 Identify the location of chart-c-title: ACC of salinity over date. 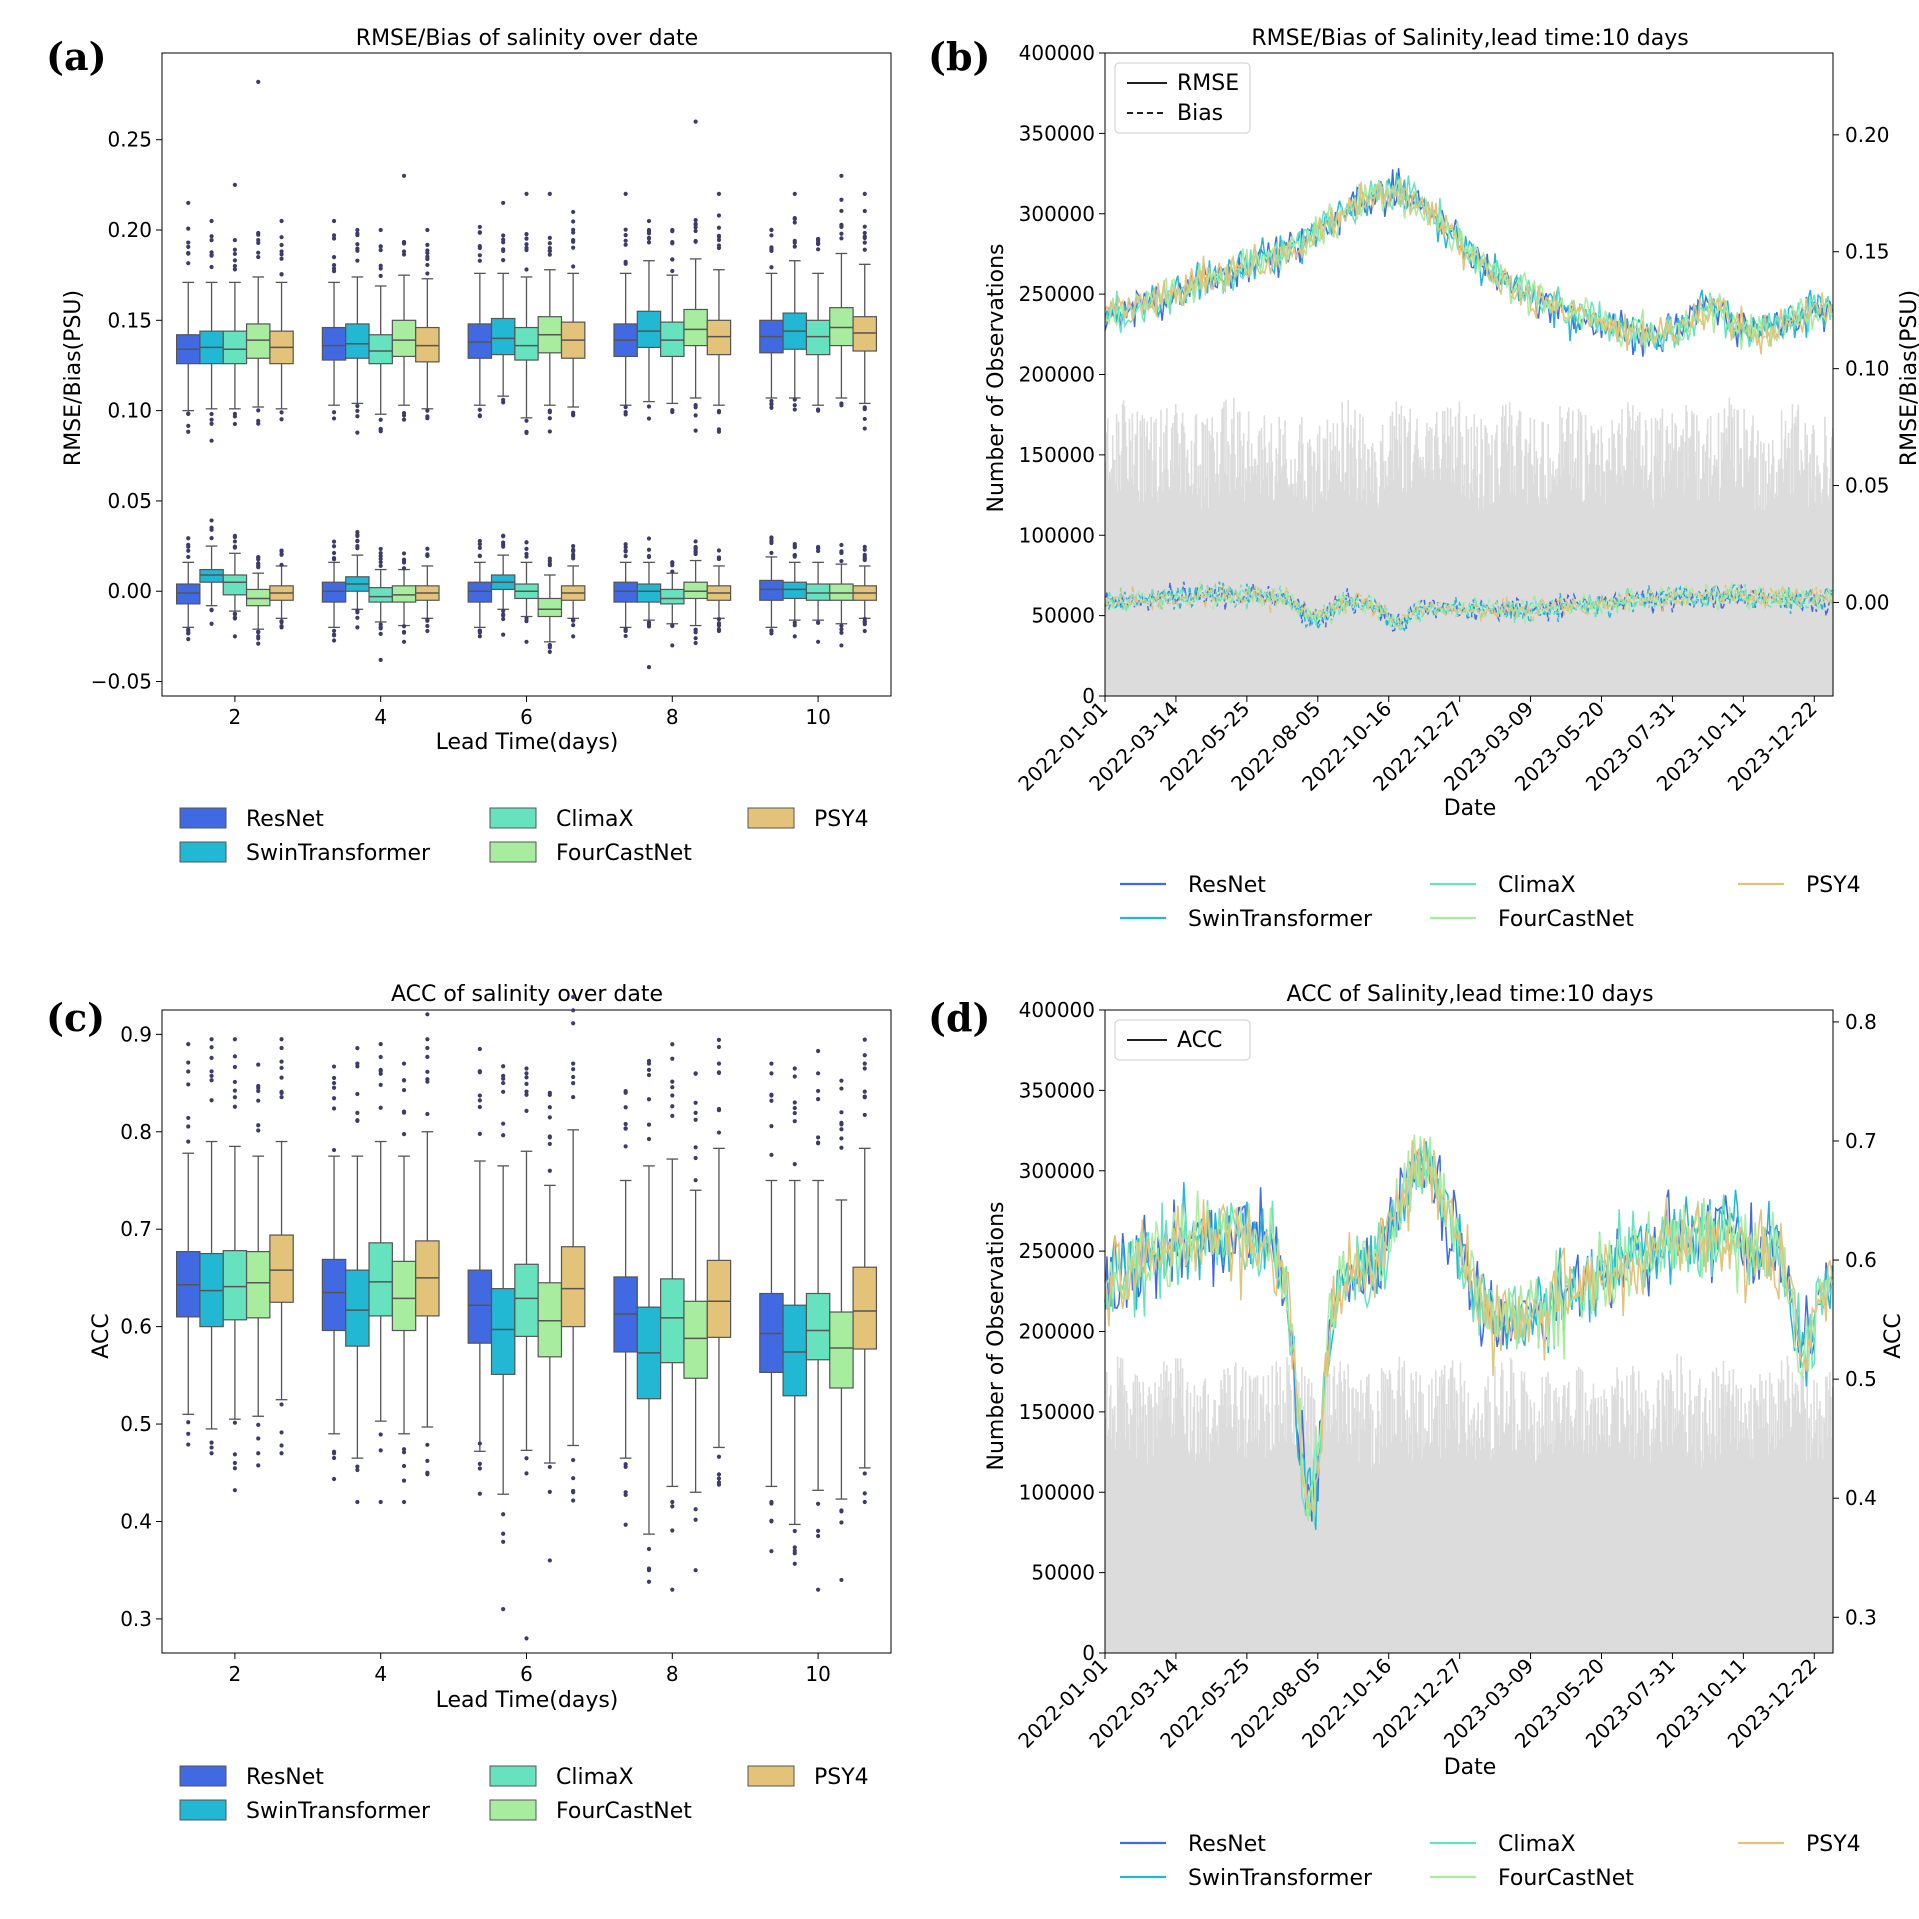
(527, 994).